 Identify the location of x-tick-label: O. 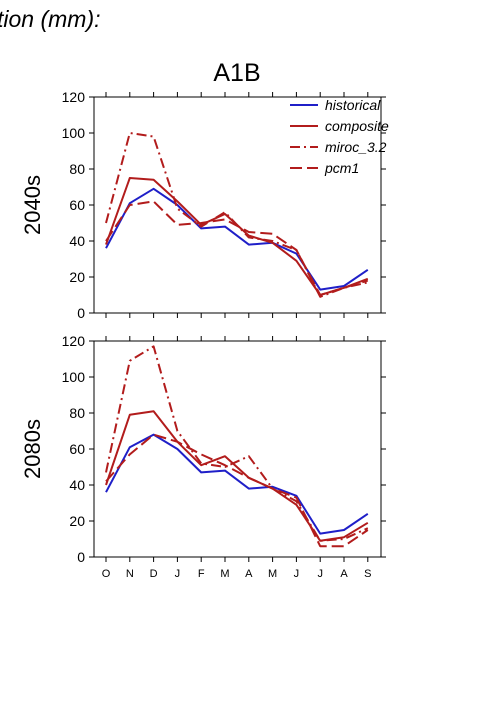
(106, 574).